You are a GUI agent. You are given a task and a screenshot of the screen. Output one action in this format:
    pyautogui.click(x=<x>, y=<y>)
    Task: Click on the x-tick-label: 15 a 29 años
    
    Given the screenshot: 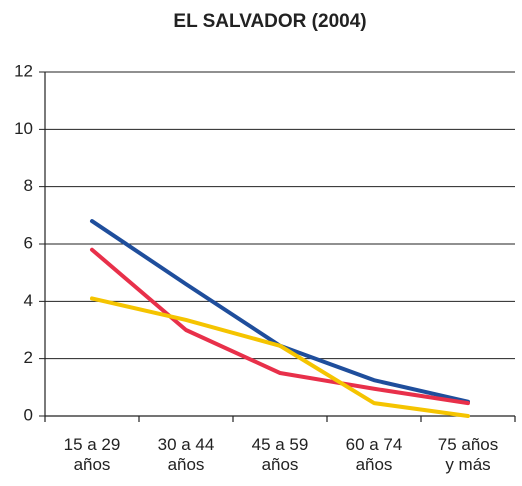 What is the action you would take?
    pyautogui.click(x=92, y=454)
    